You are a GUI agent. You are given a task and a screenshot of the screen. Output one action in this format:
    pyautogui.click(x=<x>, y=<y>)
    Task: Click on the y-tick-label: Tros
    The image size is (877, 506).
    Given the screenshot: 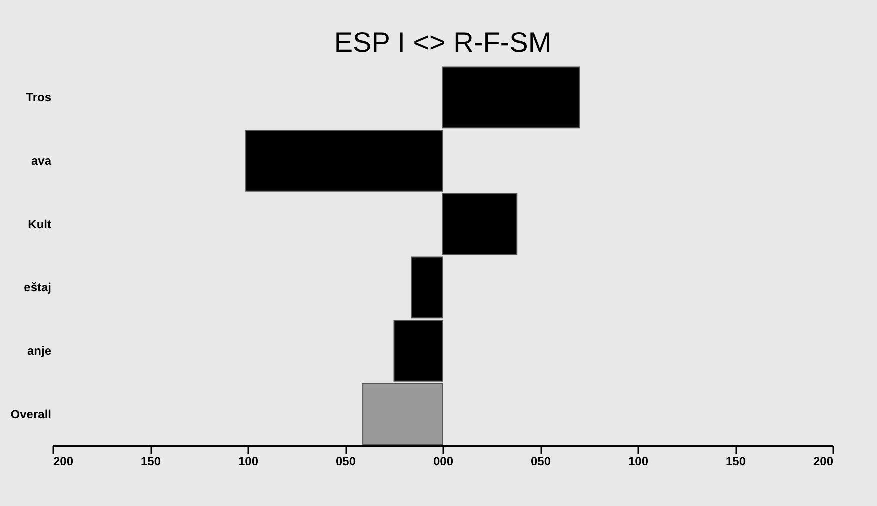 What is the action you would take?
    pyautogui.click(x=39, y=97)
    